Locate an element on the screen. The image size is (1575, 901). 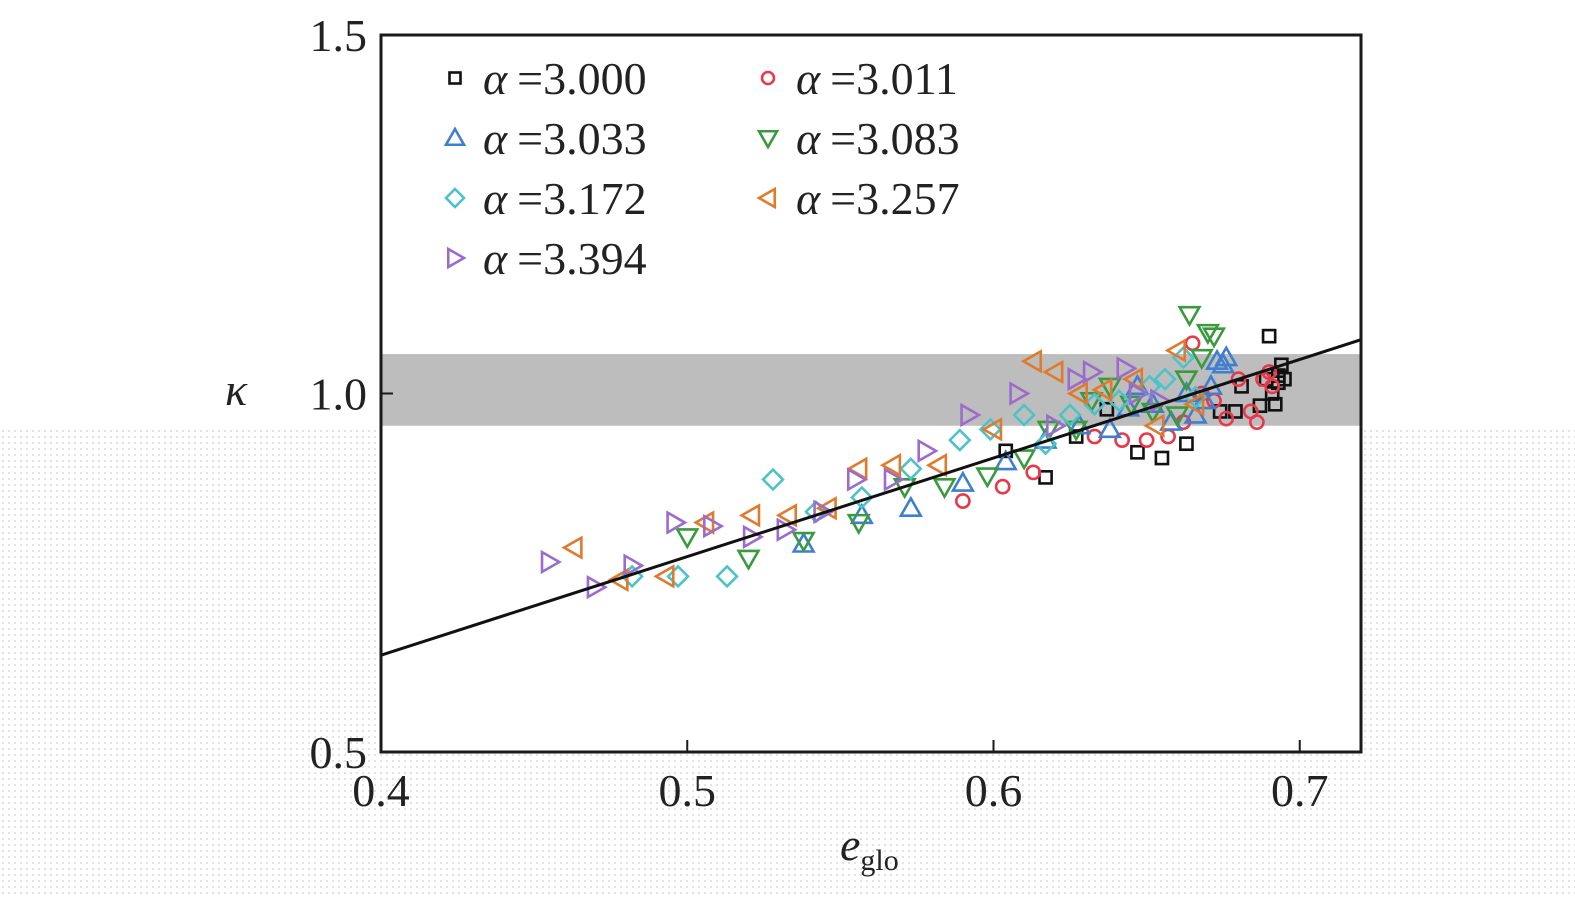
x-tick-label: 0.5 is located at coordinates (688, 790).